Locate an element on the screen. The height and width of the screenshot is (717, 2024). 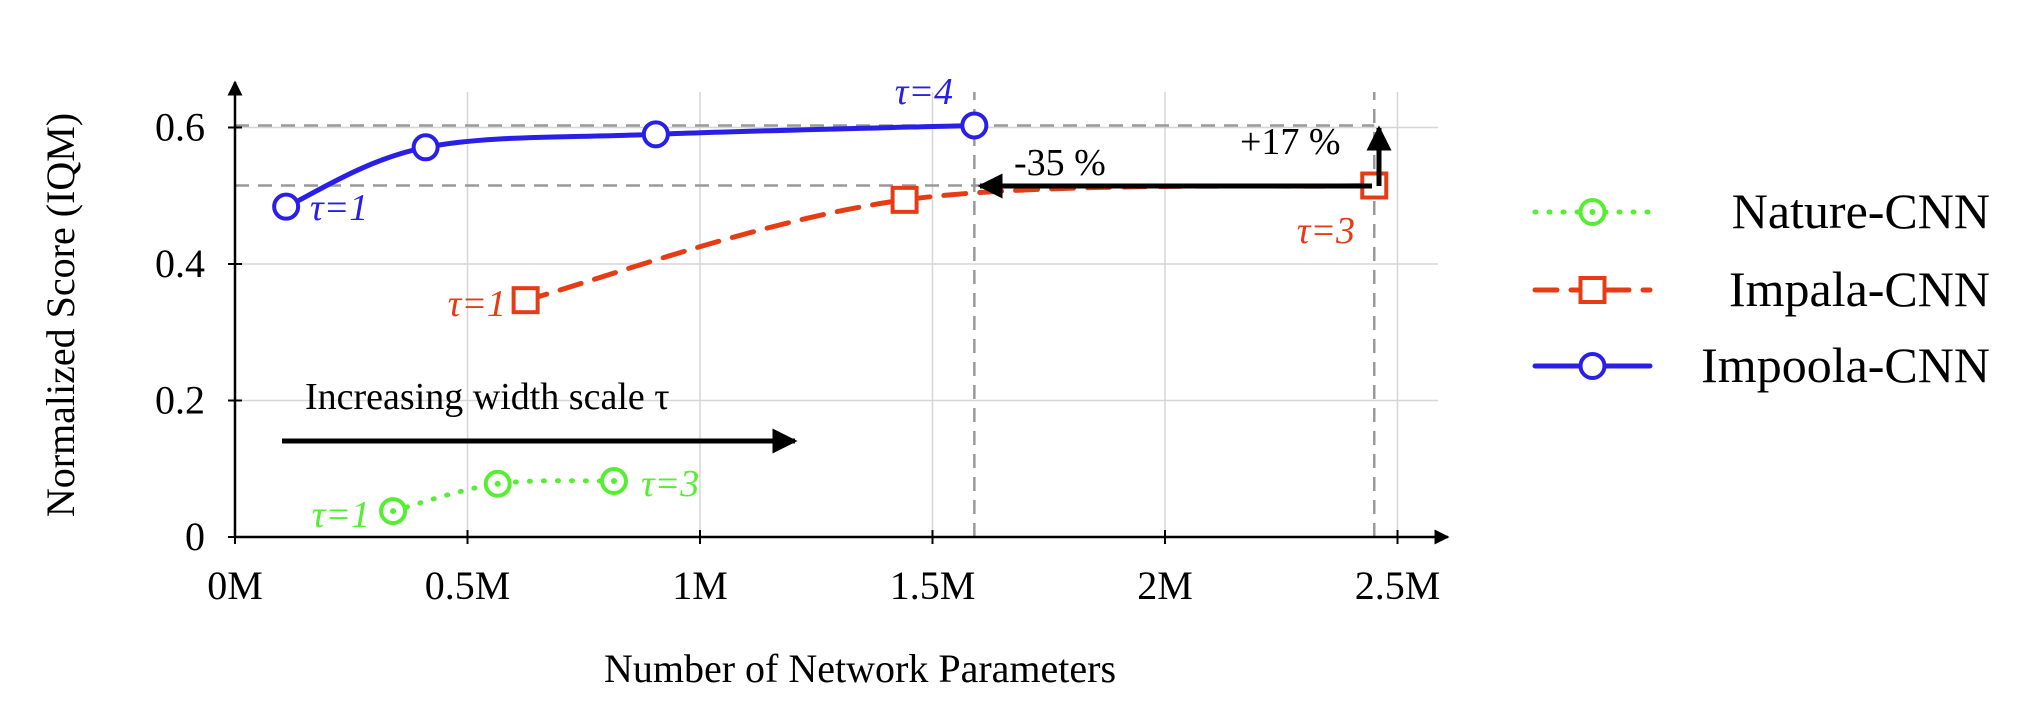
nature-tau-first-label: τ=1 is located at coordinates (341, 515).